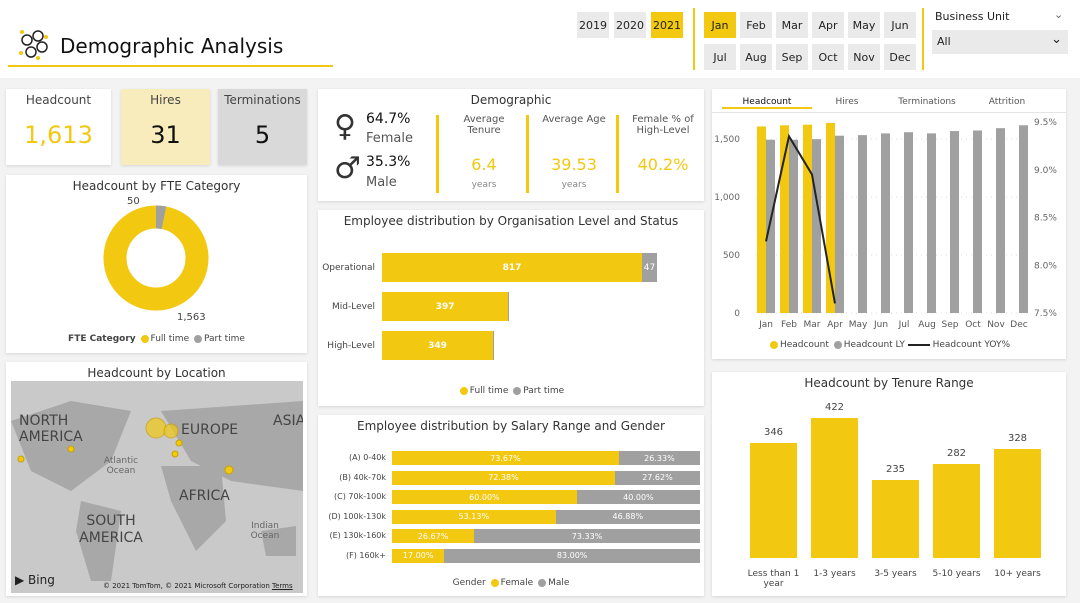 The image size is (1080, 603). I want to click on axis-label: 1-3 years, so click(834, 574).